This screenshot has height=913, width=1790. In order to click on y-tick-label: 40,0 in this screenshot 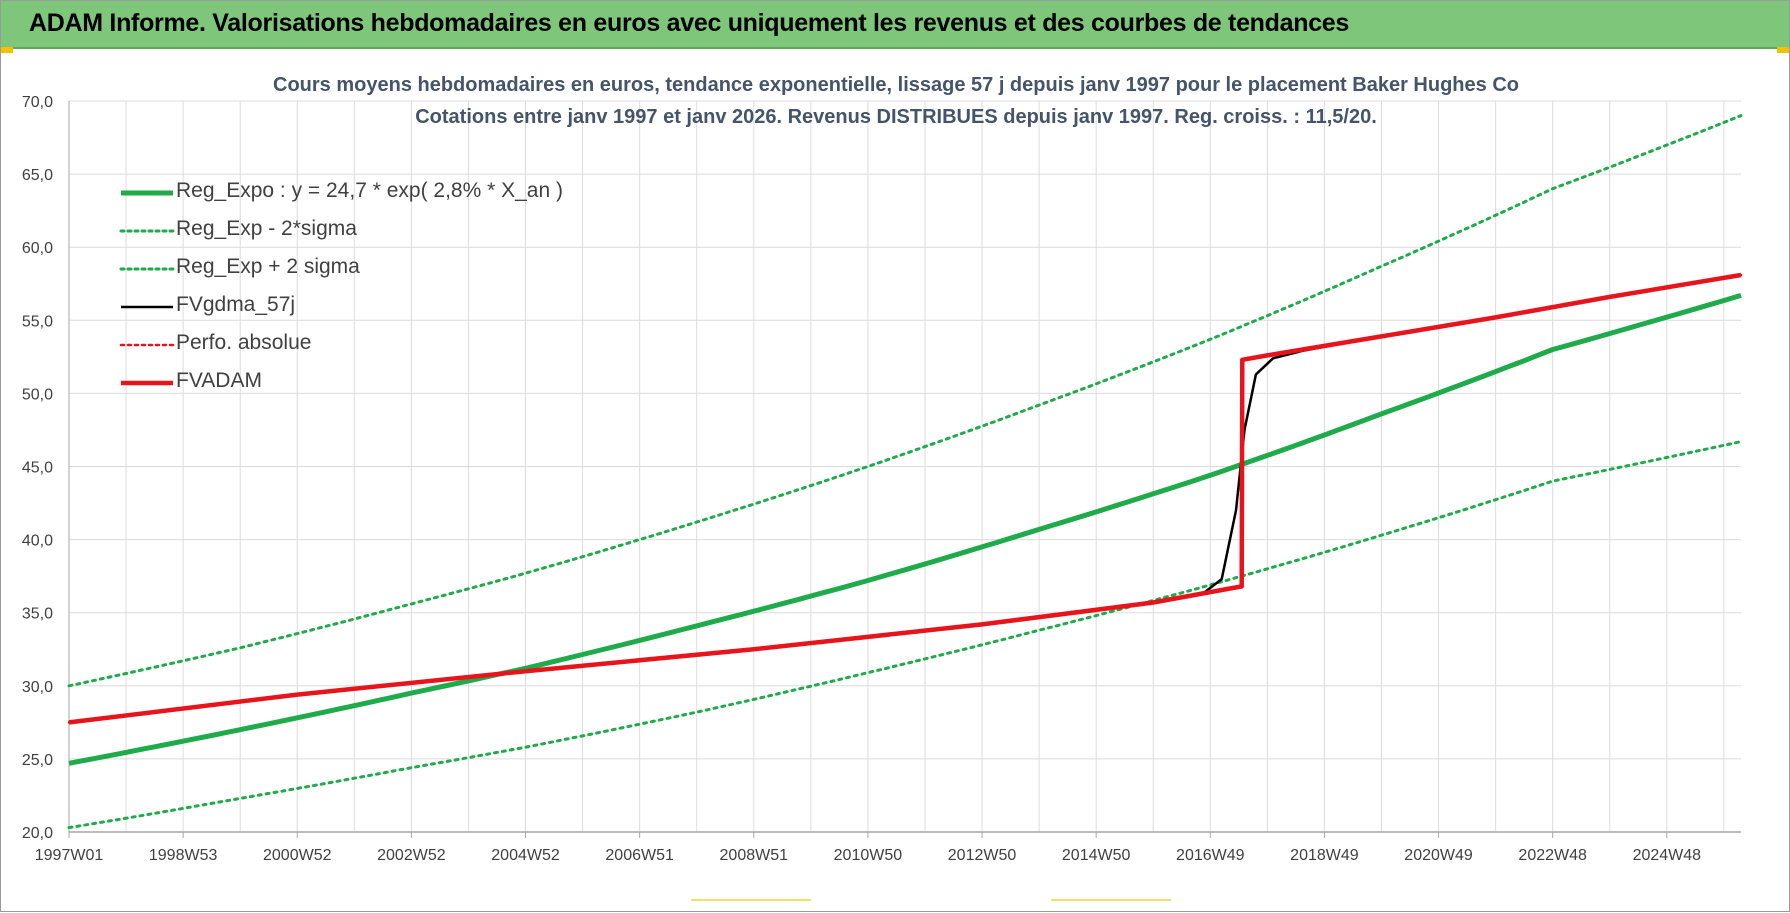, I will do `click(37, 541)`.